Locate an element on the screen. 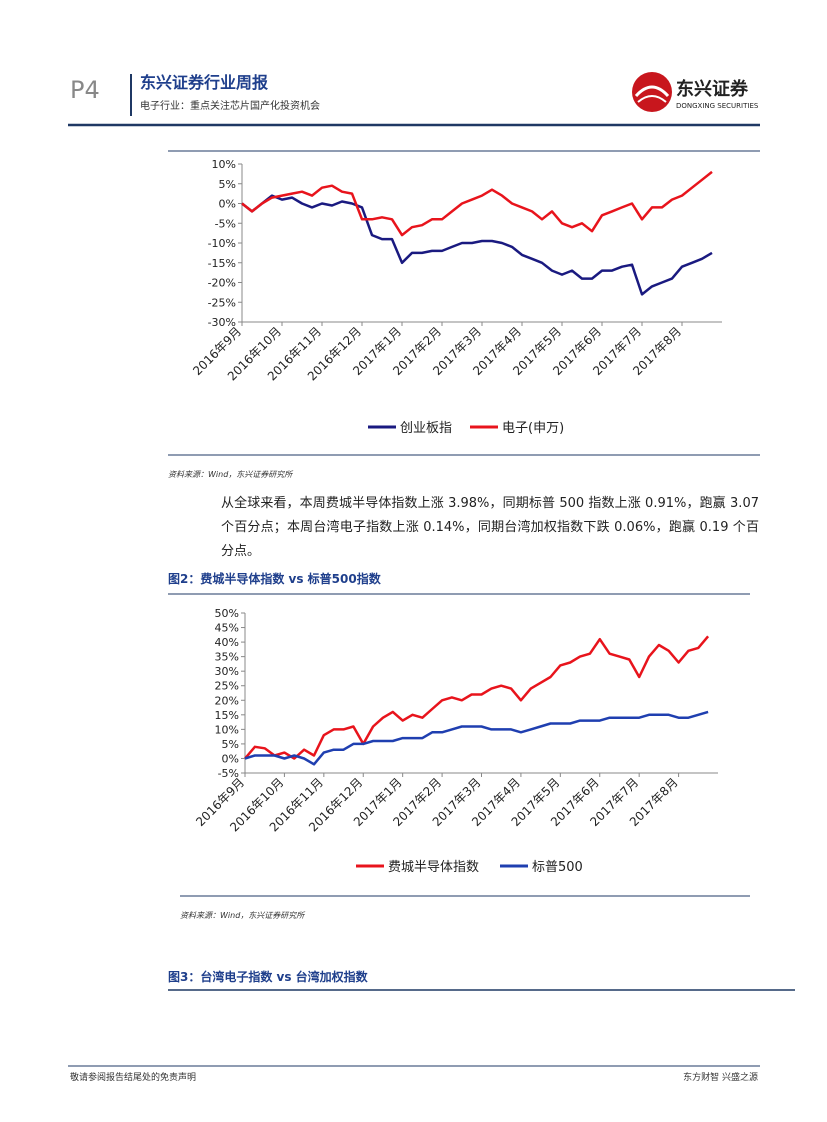  y-tick-label: 35% is located at coordinates (227, 657).